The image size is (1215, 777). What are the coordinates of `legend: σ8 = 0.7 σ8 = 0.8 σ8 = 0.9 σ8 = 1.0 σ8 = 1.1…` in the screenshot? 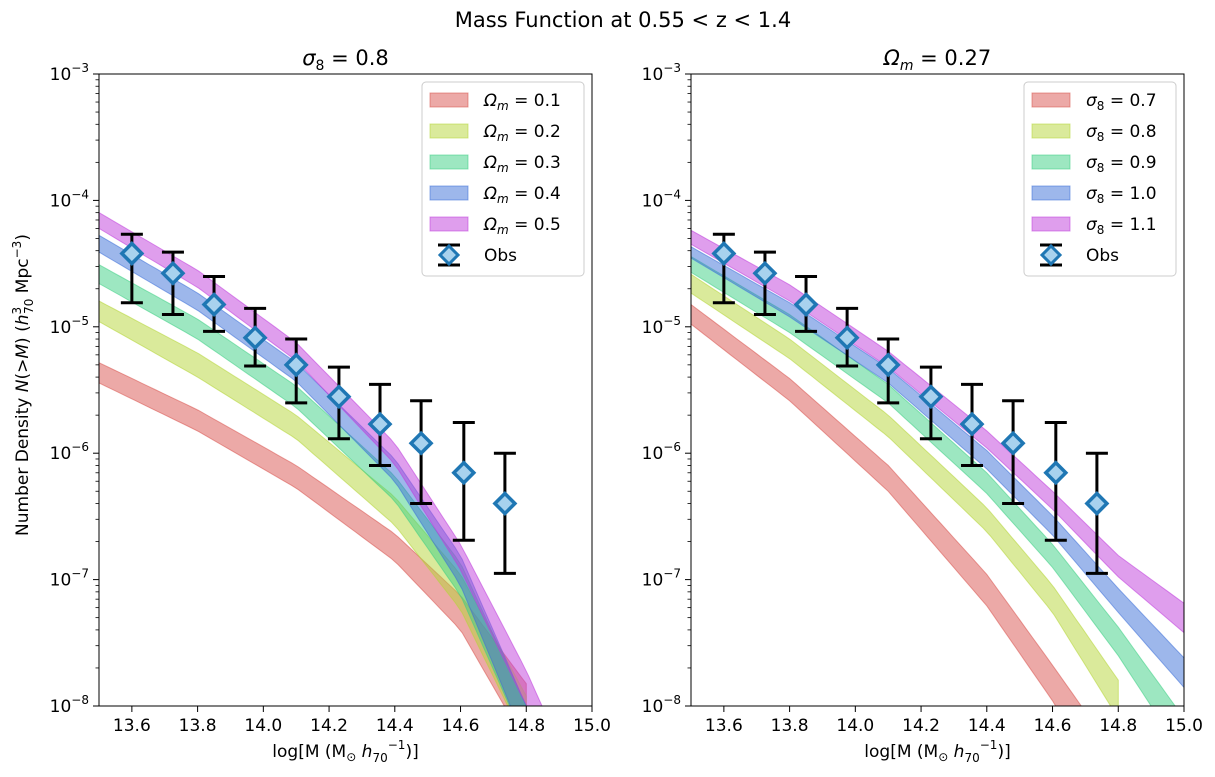 It's located at (1100, 179).